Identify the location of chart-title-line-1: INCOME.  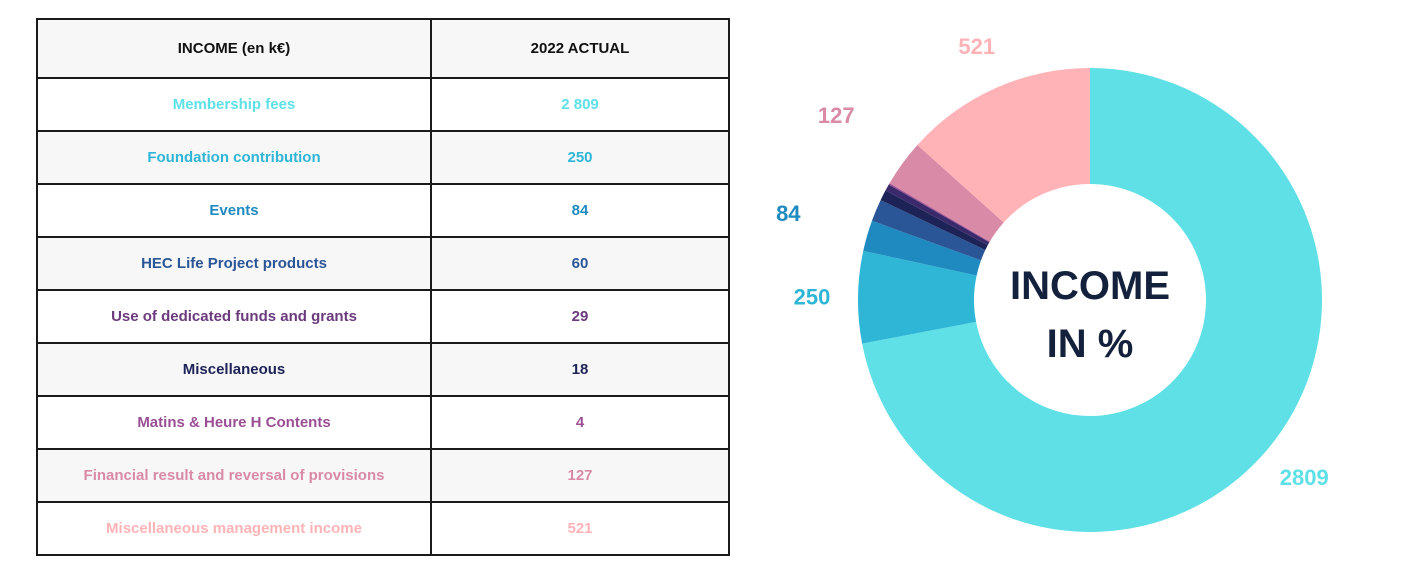
(1090, 286).